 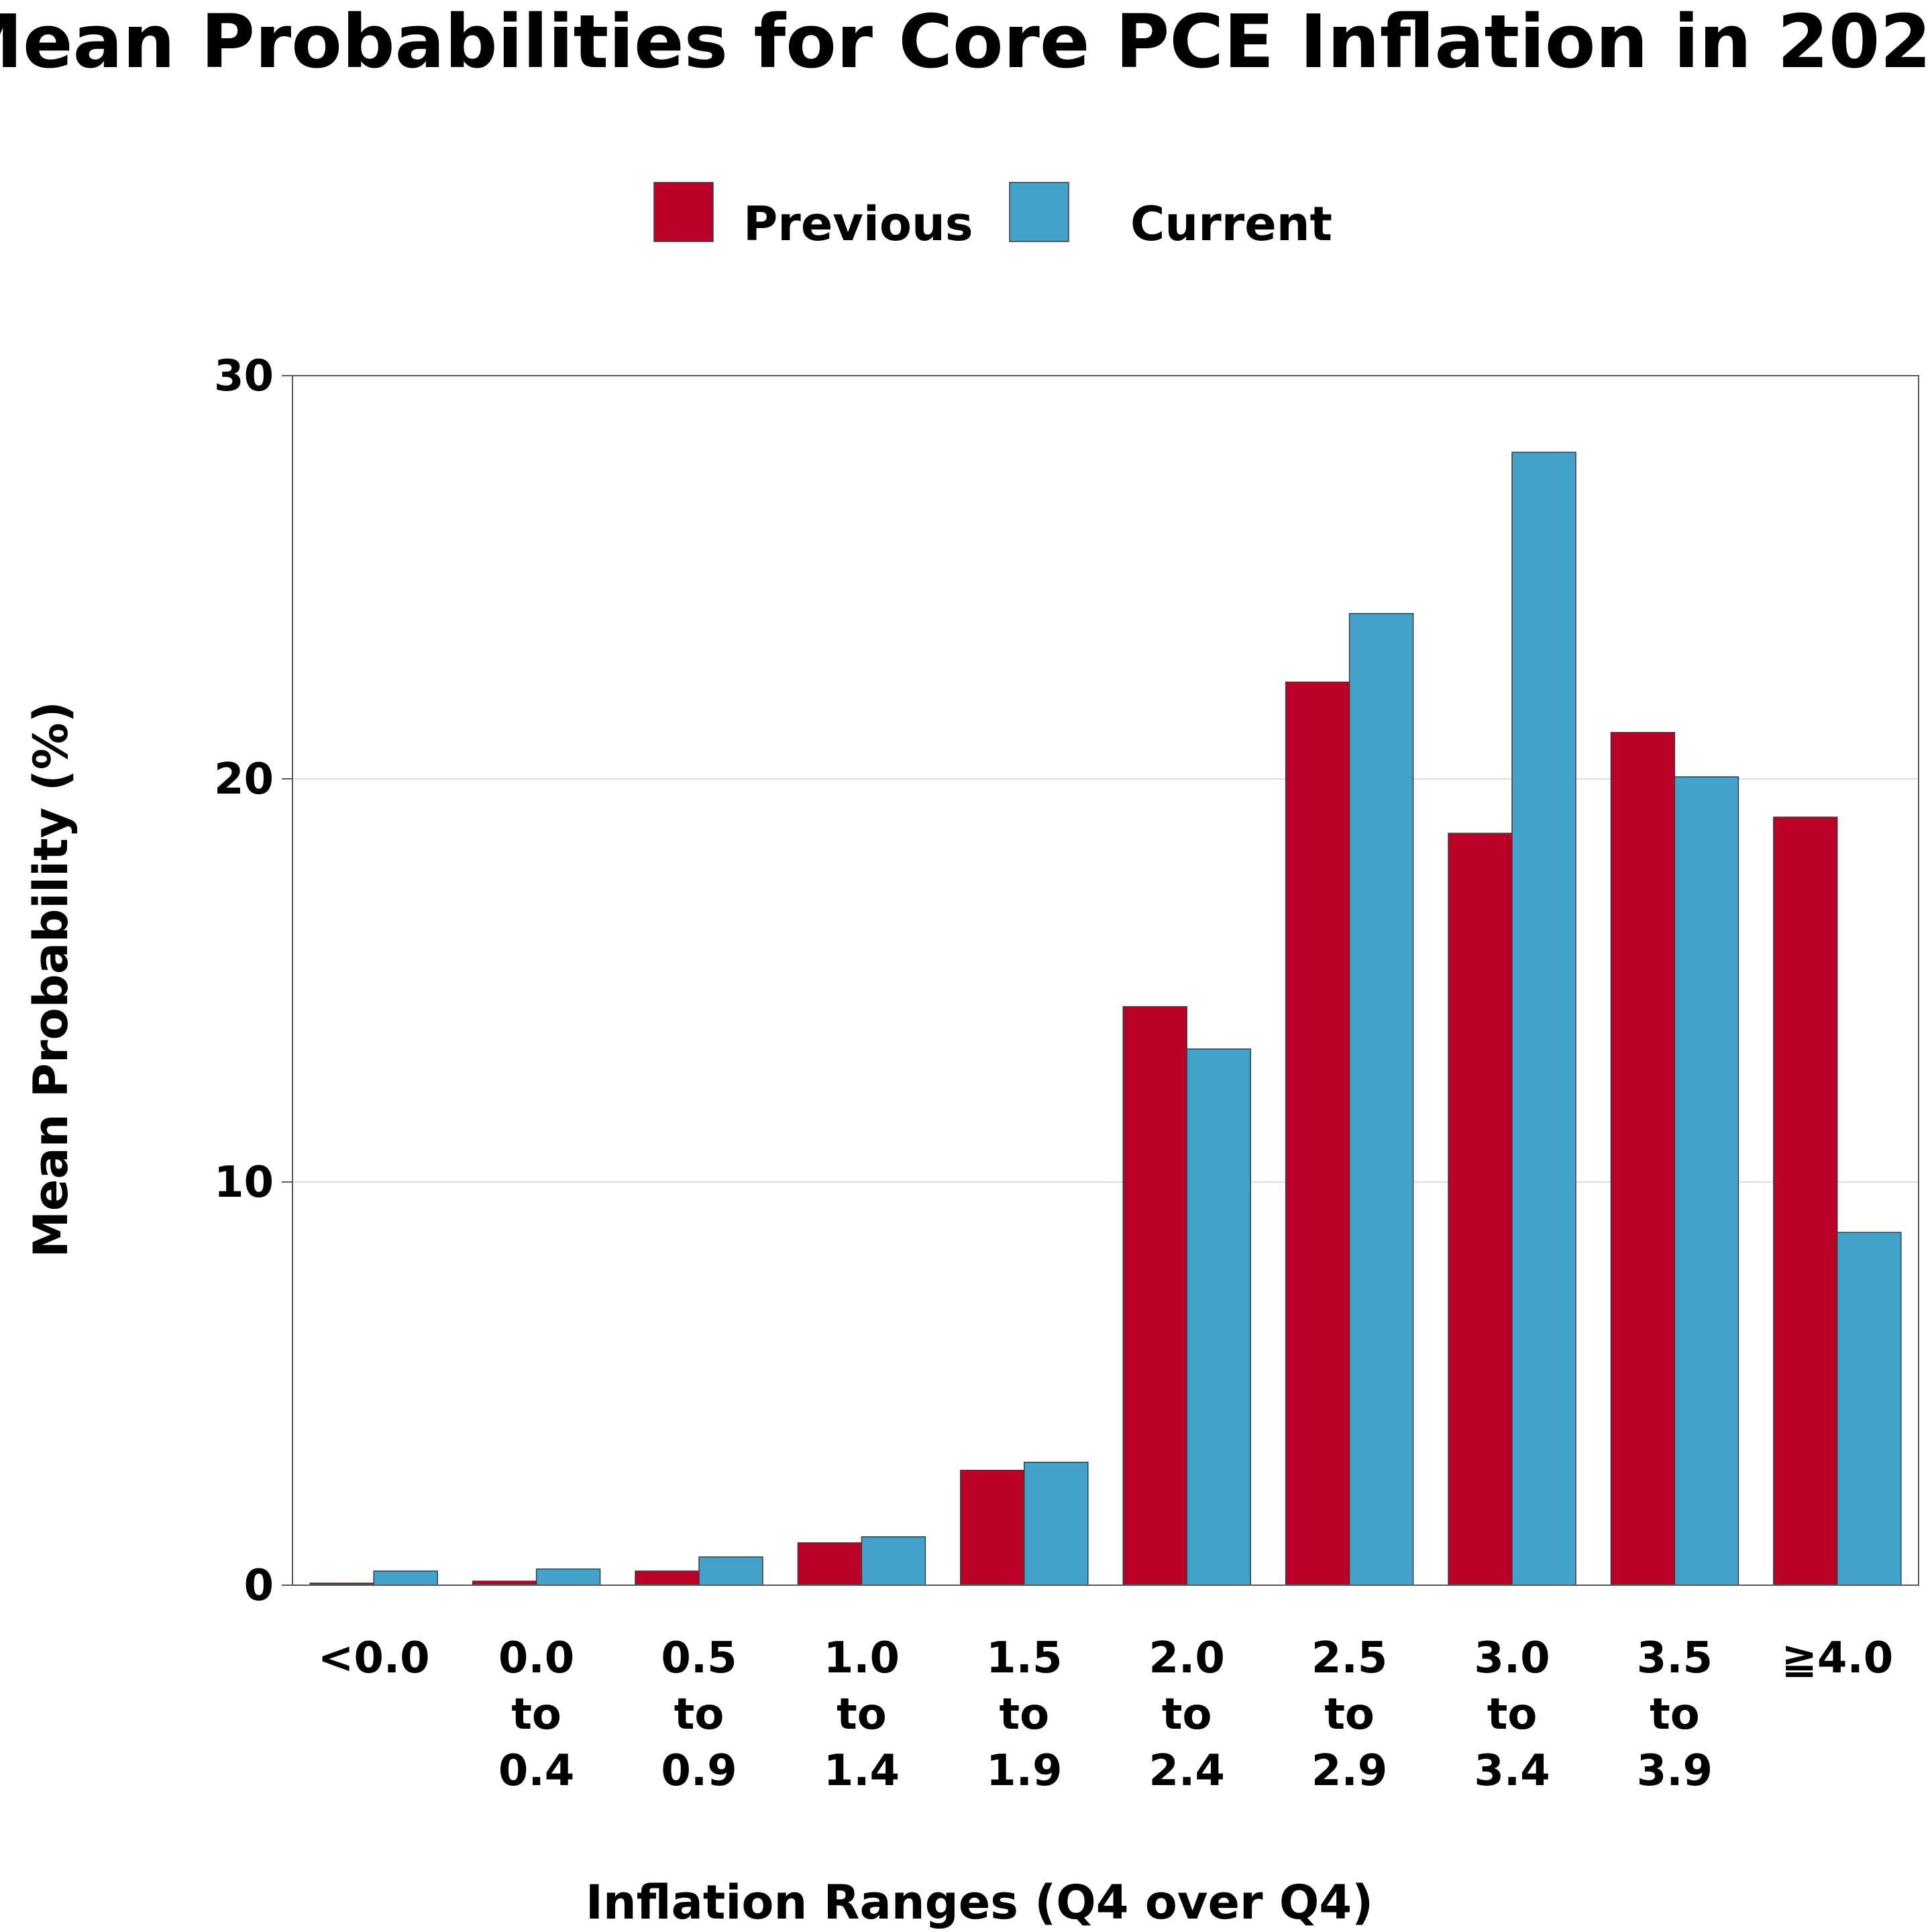 I want to click on legend-label-current: Current, so click(x=1231, y=224).